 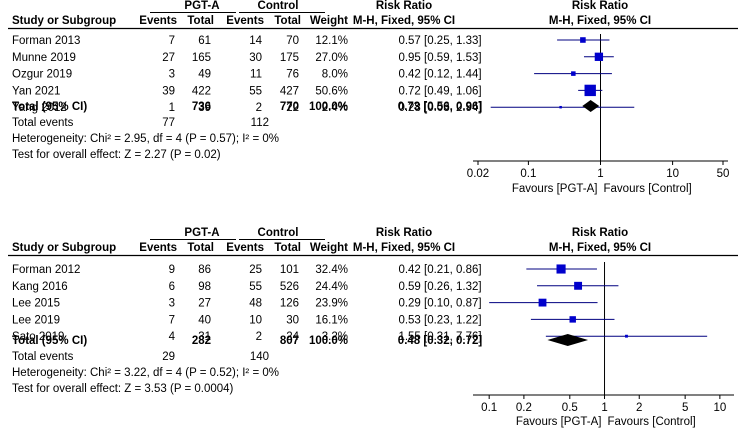 What do you see at coordinates (591, 106) in the screenshot?
I see `pooled-effect-diamond` at bounding box center [591, 106].